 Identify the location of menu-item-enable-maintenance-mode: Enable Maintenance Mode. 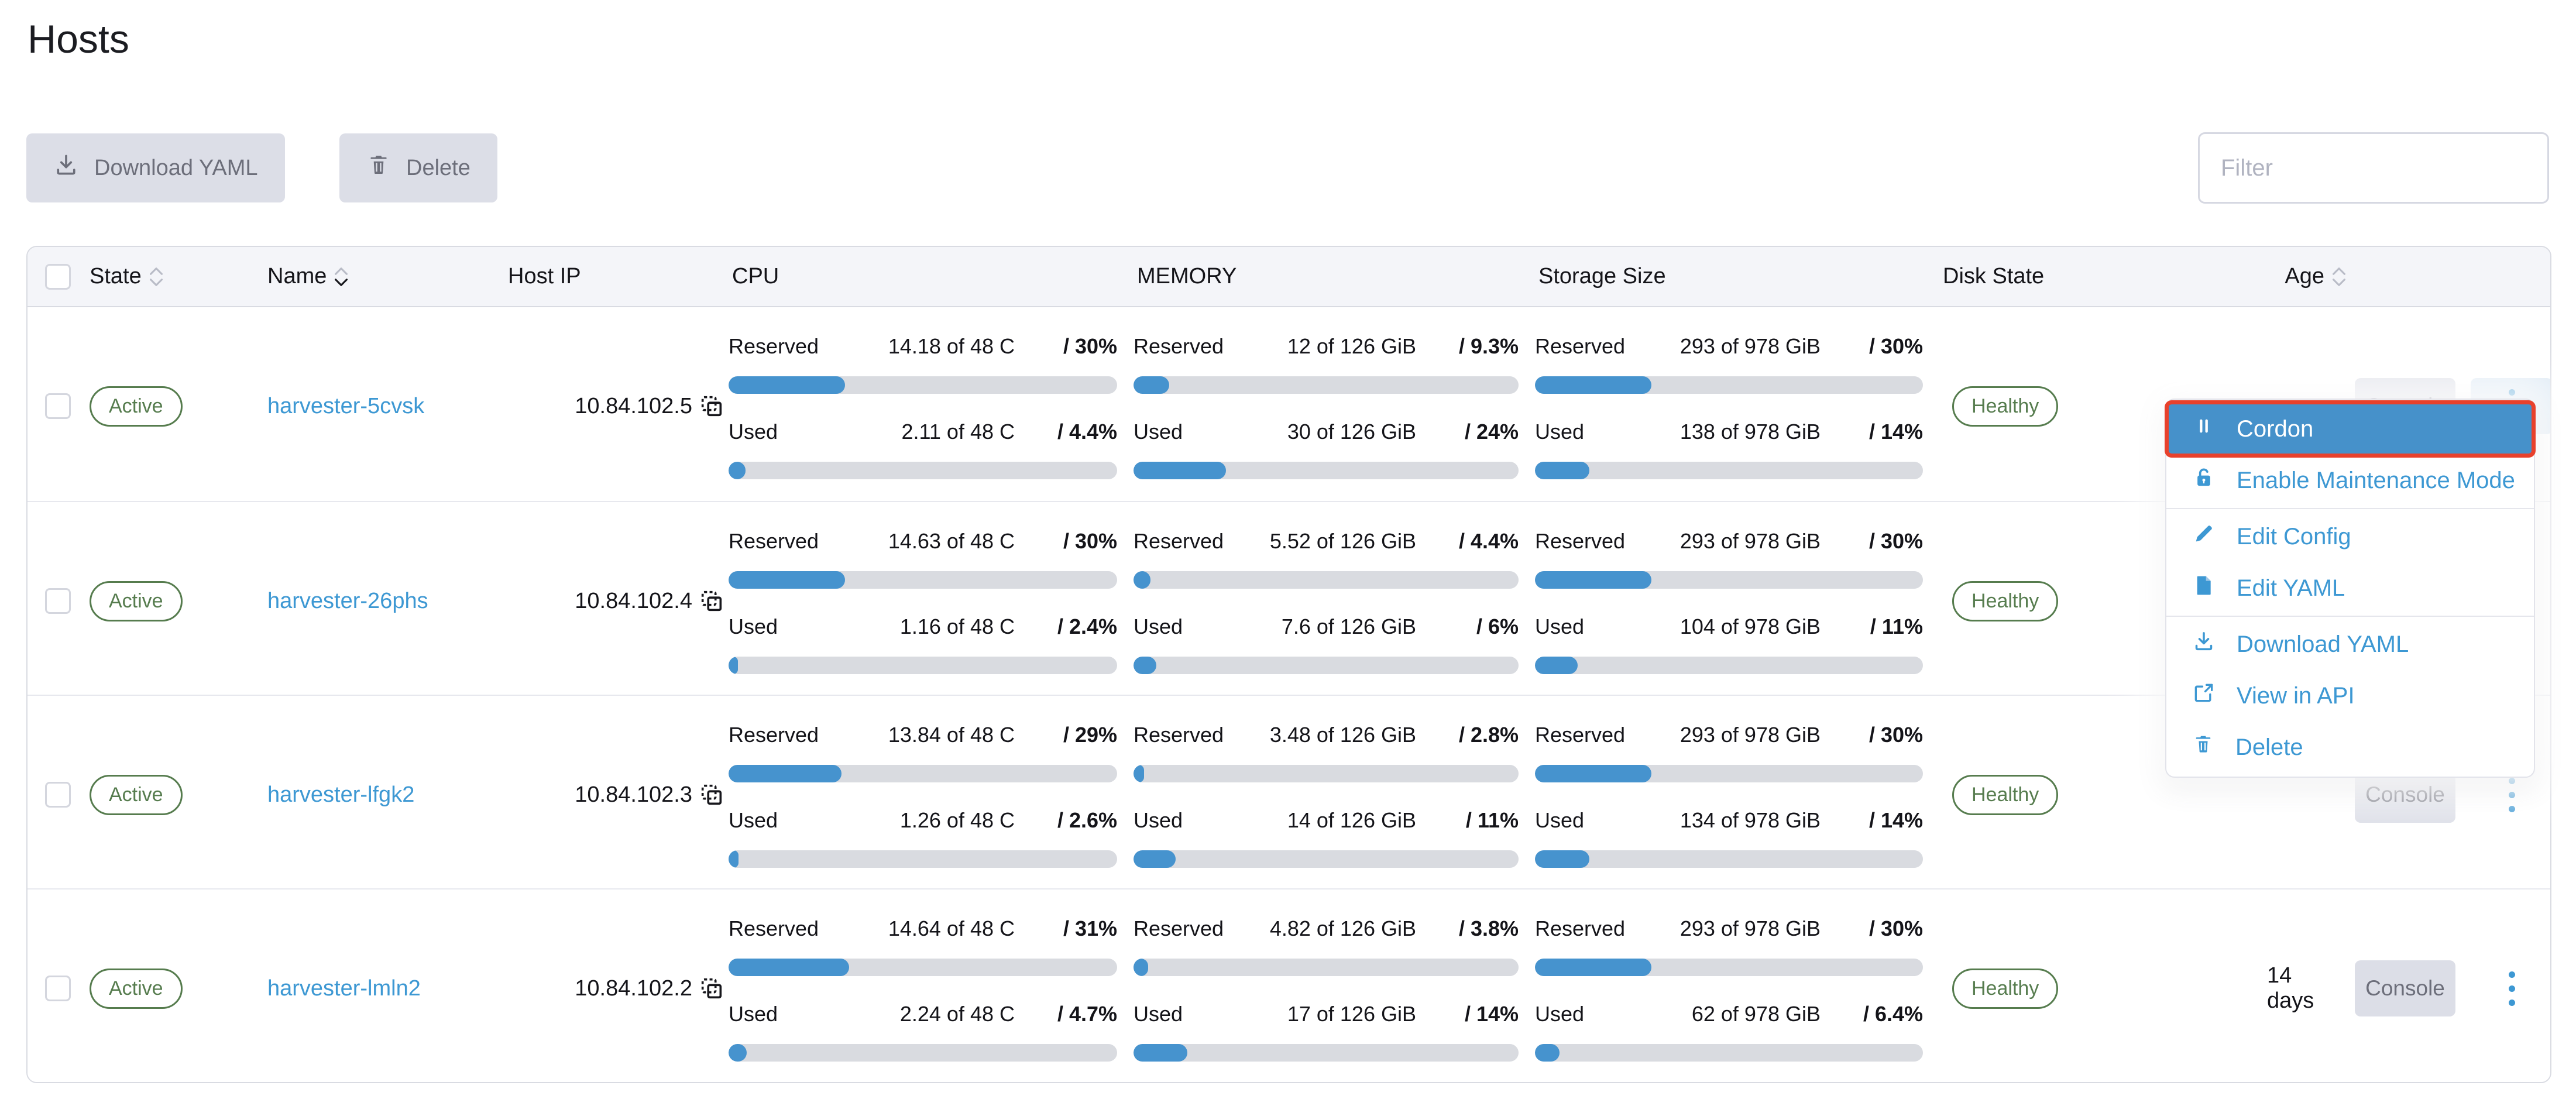
(2350, 480).